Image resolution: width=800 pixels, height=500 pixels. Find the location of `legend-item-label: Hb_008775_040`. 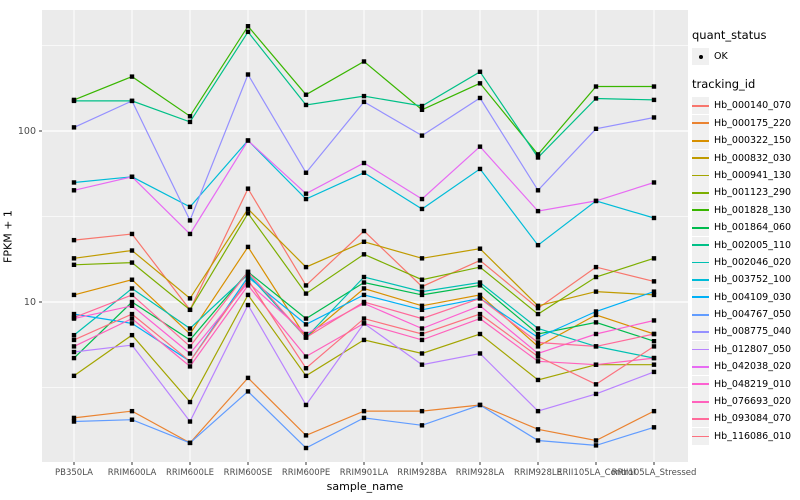

legend-item-label: Hb_008775_040 is located at coordinates (753, 332).